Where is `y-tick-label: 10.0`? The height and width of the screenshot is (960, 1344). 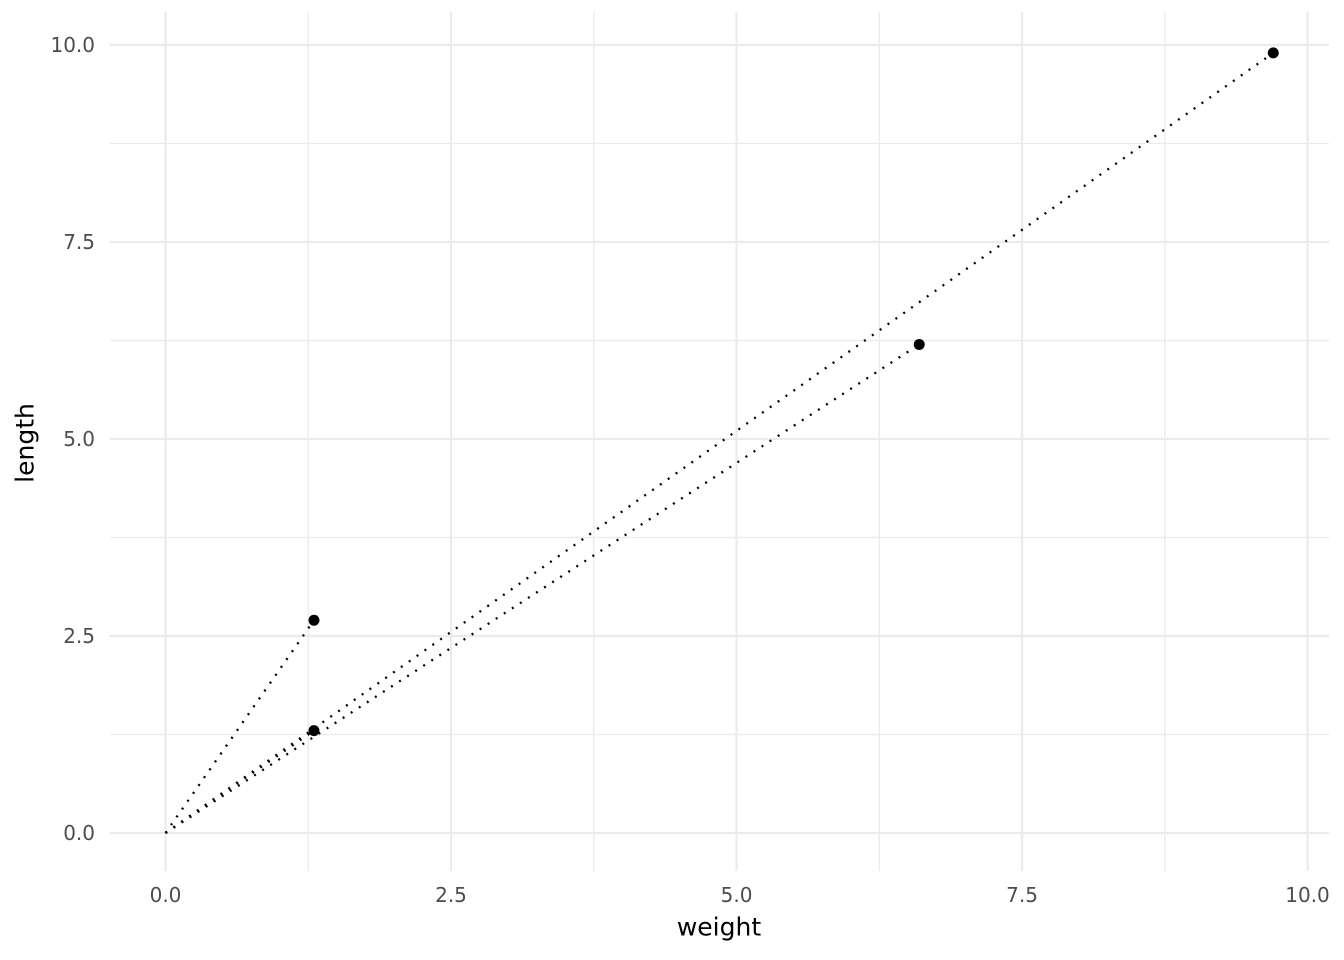
y-tick-label: 10.0 is located at coordinates (72, 45).